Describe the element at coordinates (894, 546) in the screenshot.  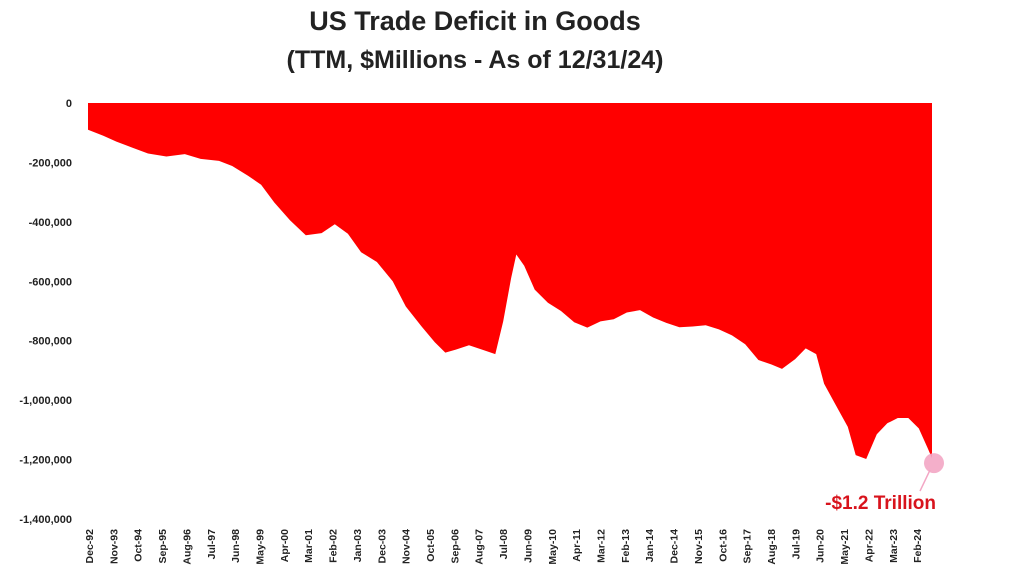
I see `x-tick-label: Mar-23` at that location.